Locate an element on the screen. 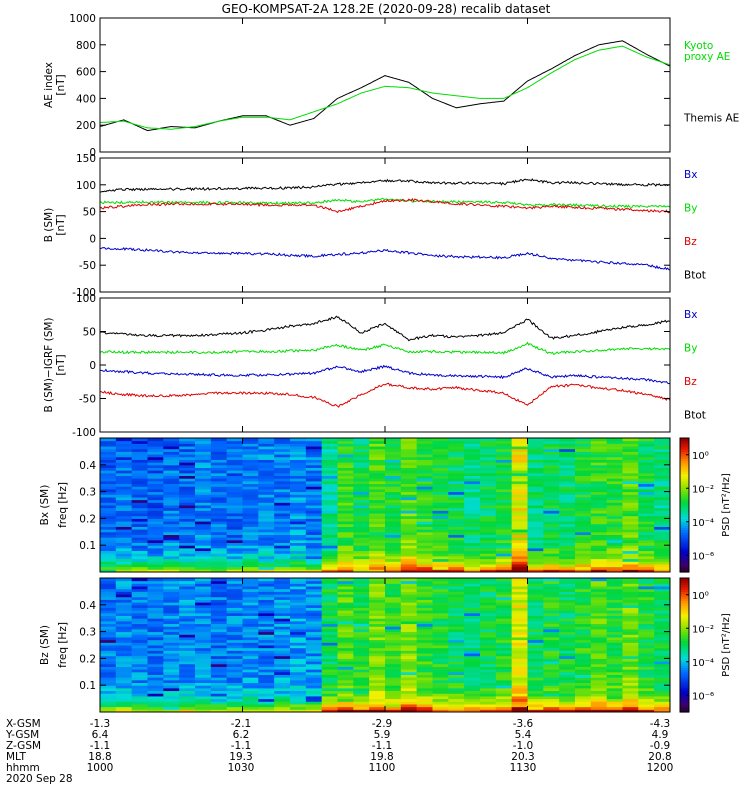 This screenshot has width=750, height=800. series-line is located at coordinates (385, 87).